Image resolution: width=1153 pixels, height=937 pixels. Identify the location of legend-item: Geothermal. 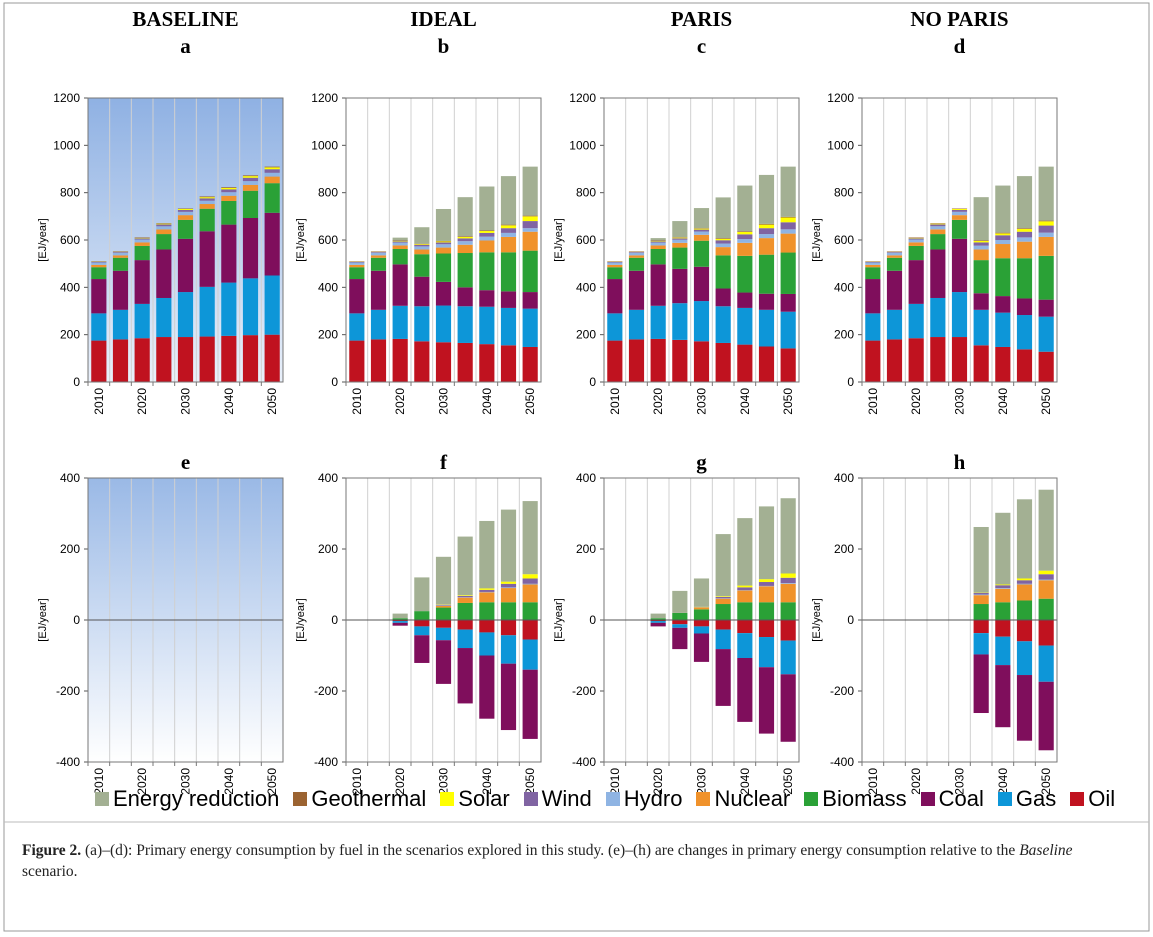
(359, 799).